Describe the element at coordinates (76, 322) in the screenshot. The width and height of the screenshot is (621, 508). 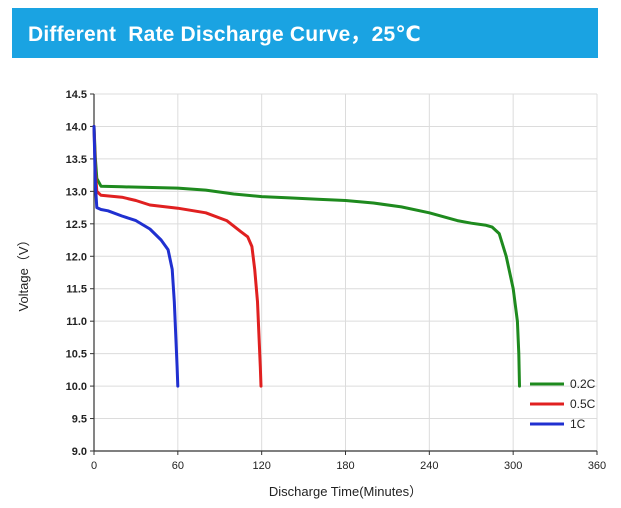
I see `y-tick-label: 11.0` at that location.